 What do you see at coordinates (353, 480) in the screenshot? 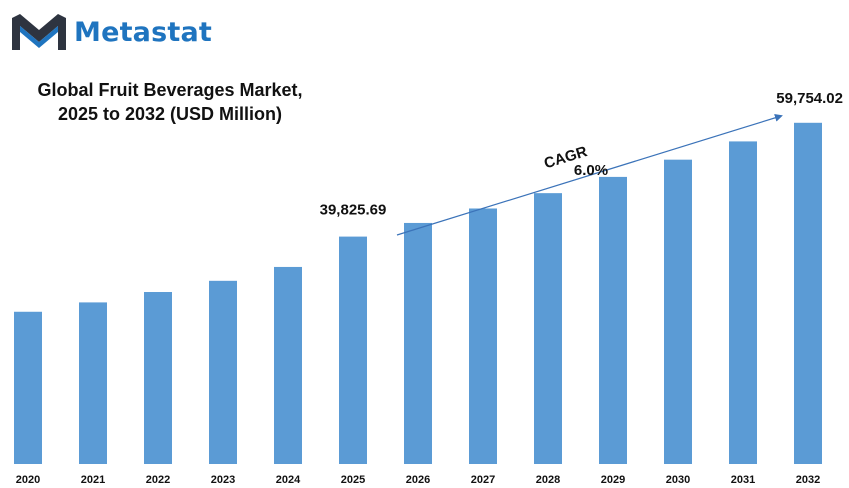
I see `x-tick-label-2025: 2025` at bounding box center [353, 480].